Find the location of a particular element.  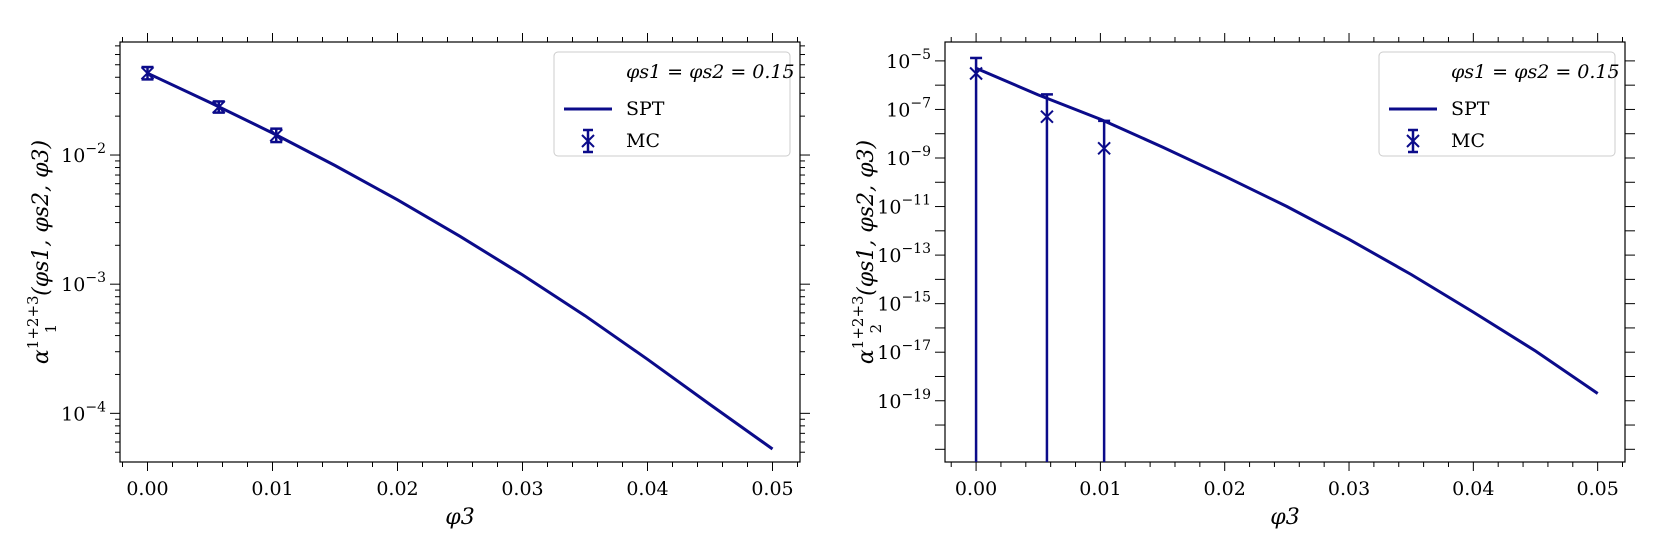

y-tick-label: 10⁻¹⁷ is located at coordinates (904, 351).